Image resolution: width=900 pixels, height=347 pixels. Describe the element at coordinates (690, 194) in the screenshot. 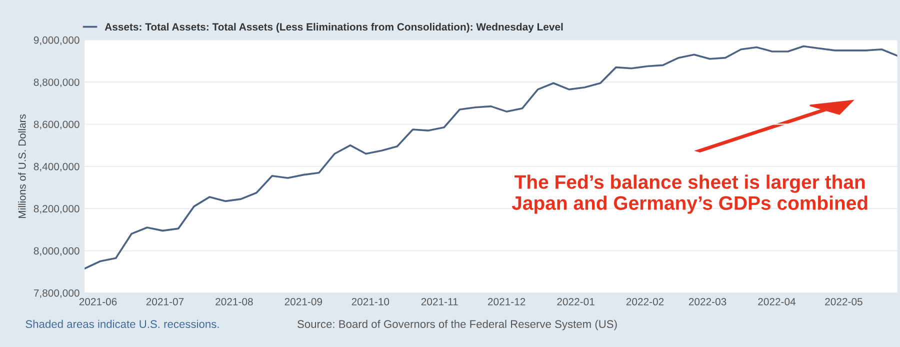

I see `annotation: The Fed’s balance sheet is larger than Japan and Germany’s GDPs combined` at that location.